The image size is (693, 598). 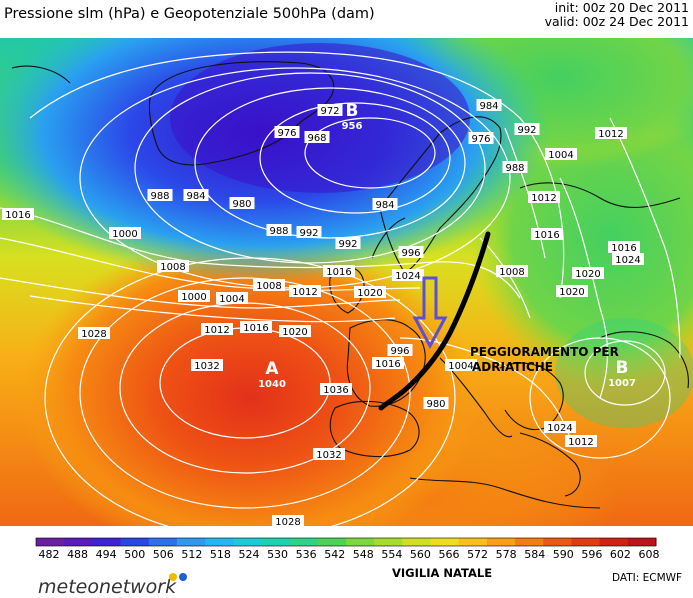 I want to click on svg-text: 1028, so click(x=93, y=334).